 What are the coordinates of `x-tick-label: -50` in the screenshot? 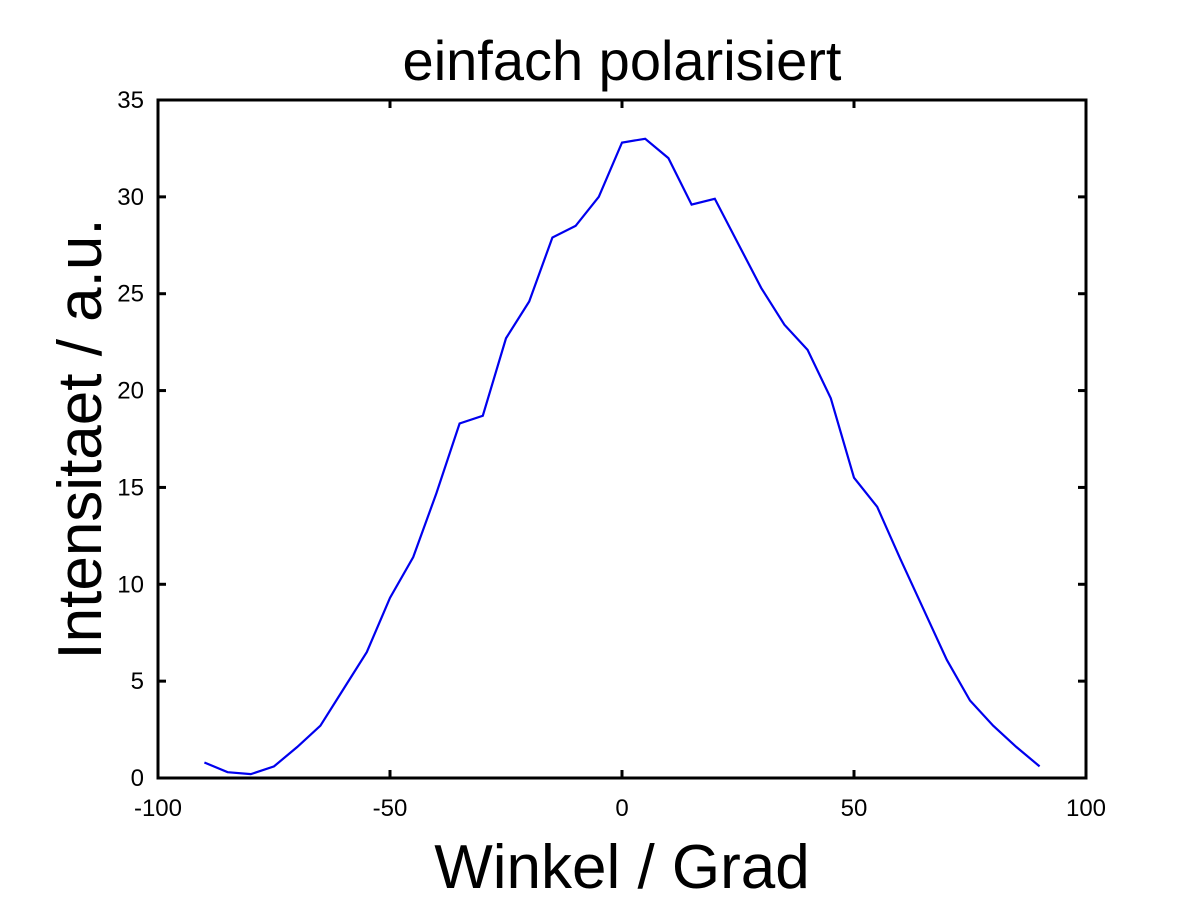 It's located at (390, 808).